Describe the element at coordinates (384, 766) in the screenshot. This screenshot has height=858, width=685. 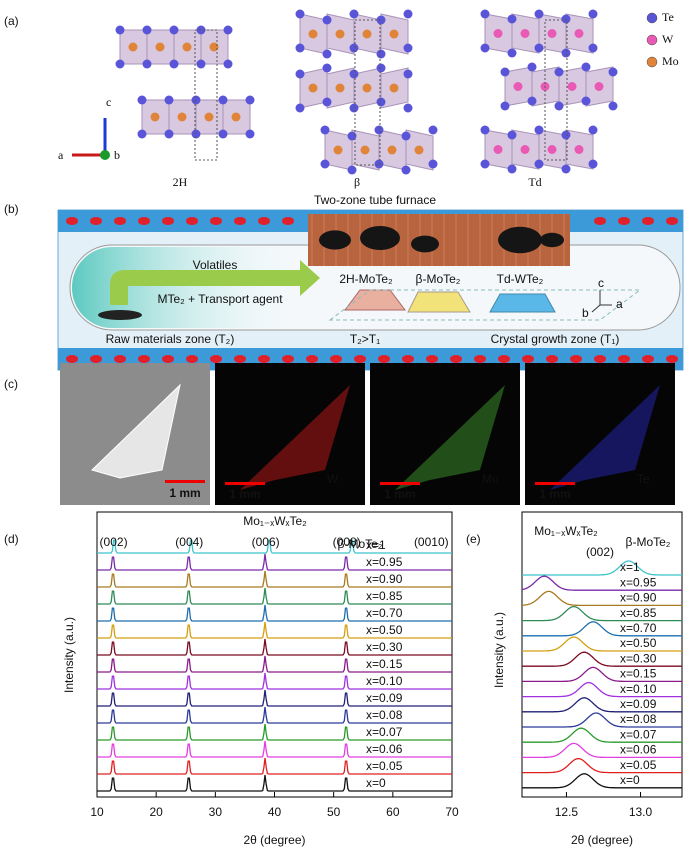
I see `series-label: x=0.05` at that location.